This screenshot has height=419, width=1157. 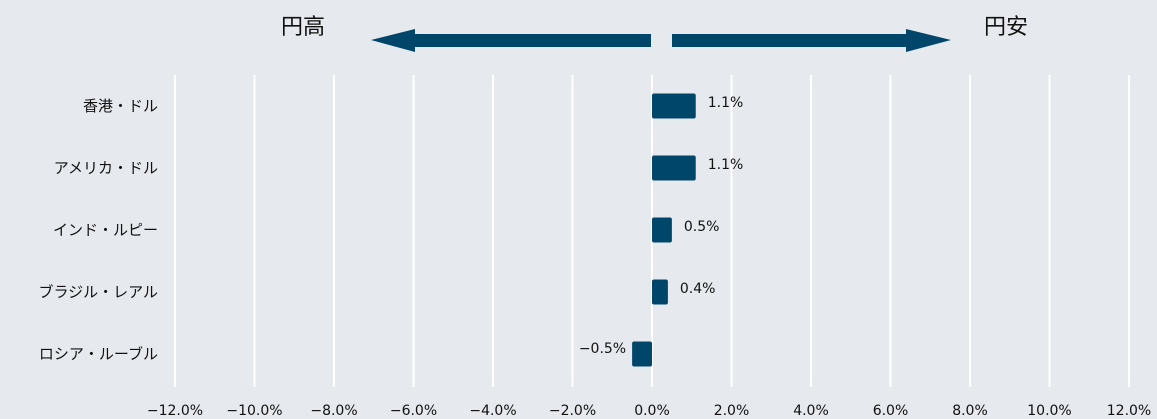 I want to click on x-tick-label: −8.0%, so click(x=333, y=411).